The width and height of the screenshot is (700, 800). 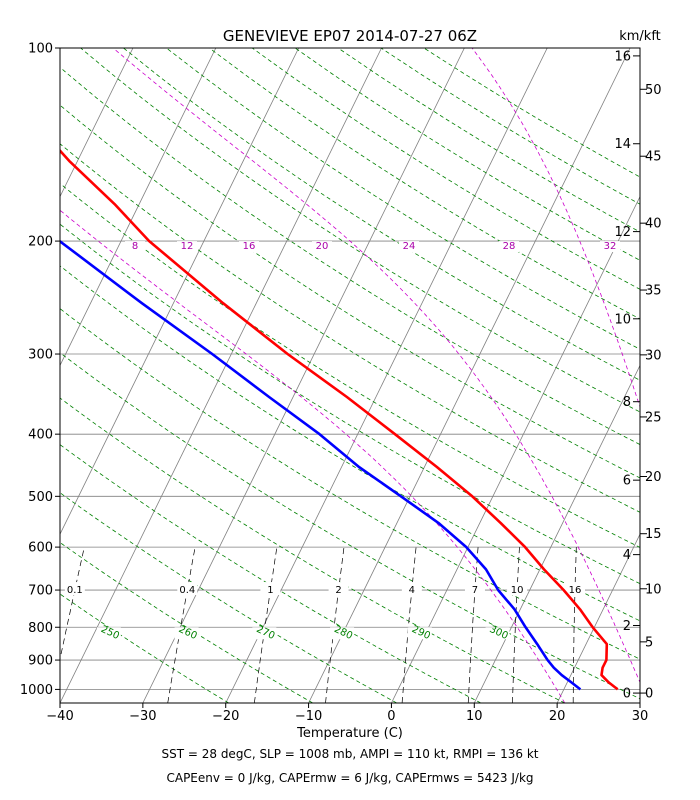 I want to click on x-tick-label: 20, so click(x=557, y=716).